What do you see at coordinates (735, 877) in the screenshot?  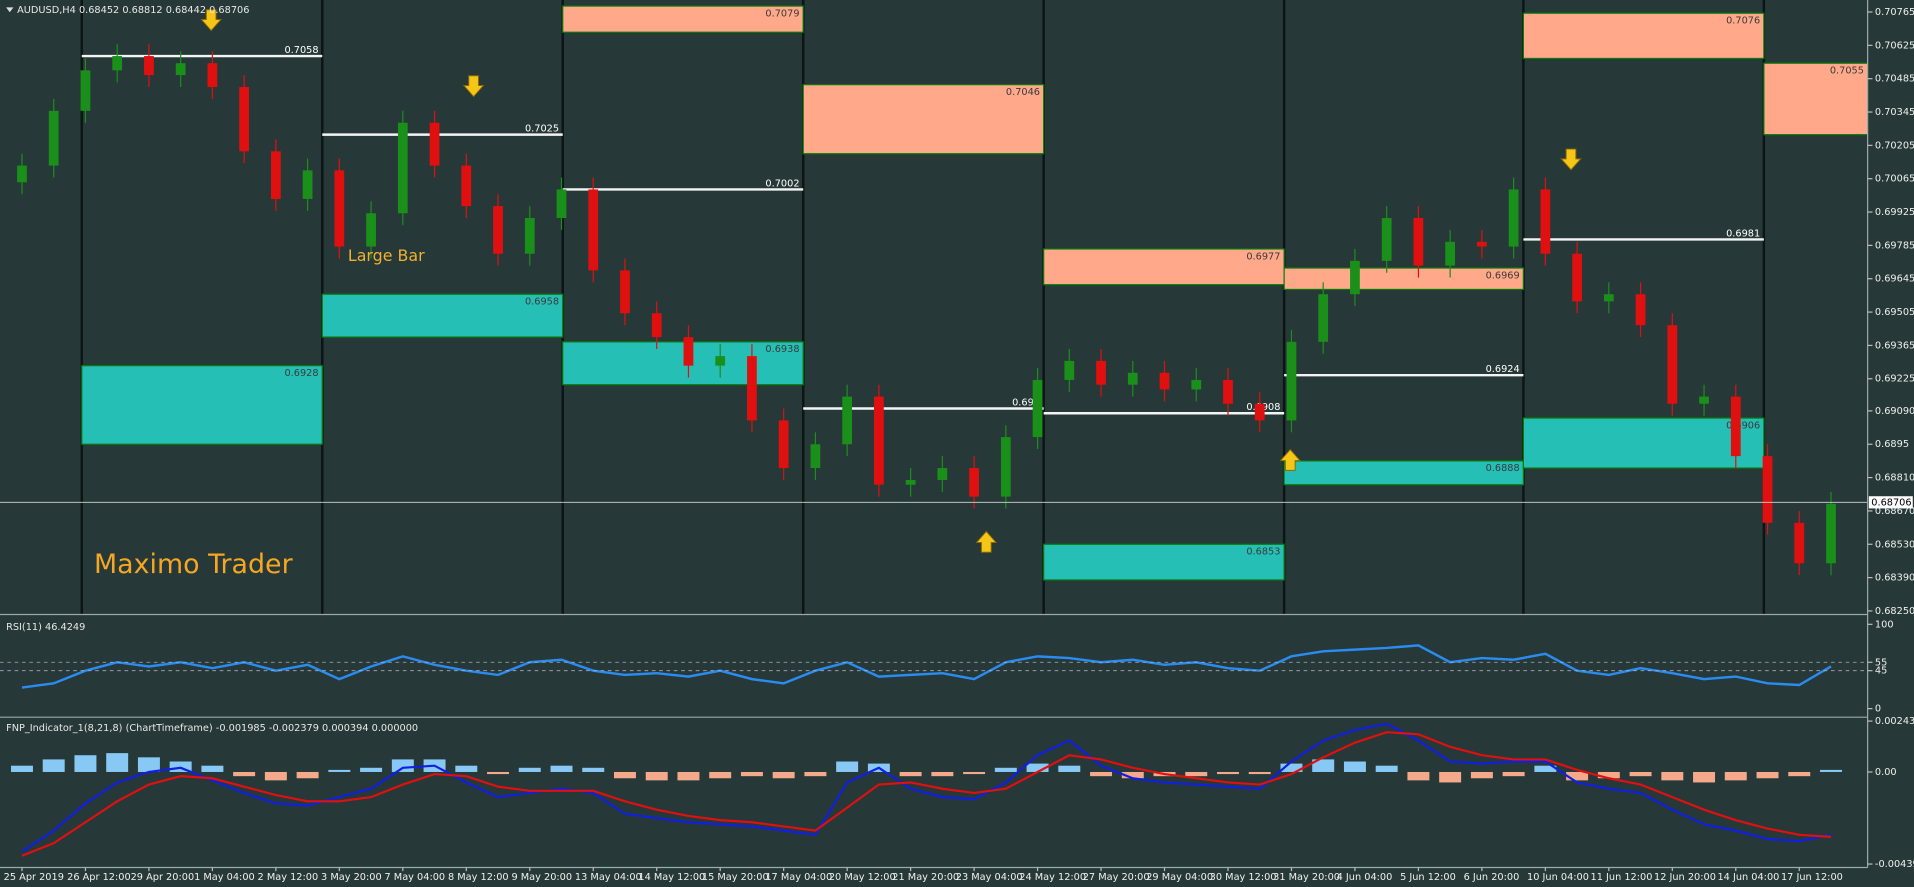 I see `x-tick-label: 15 May 20:00` at bounding box center [735, 877].